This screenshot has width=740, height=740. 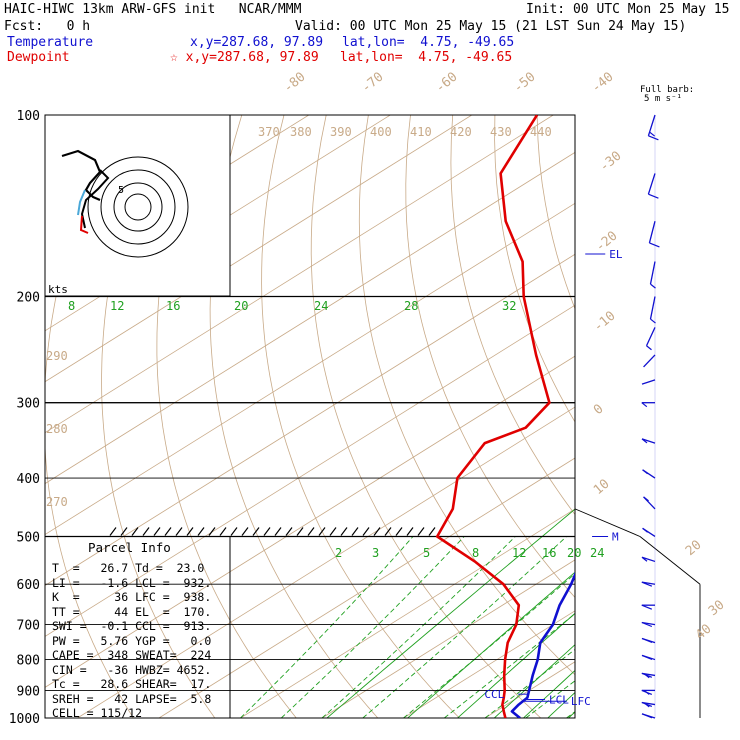 What do you see at coordinates (341, 132) in the screenshot?
I see `theta-label: 390` at bounding box center [341, 132].